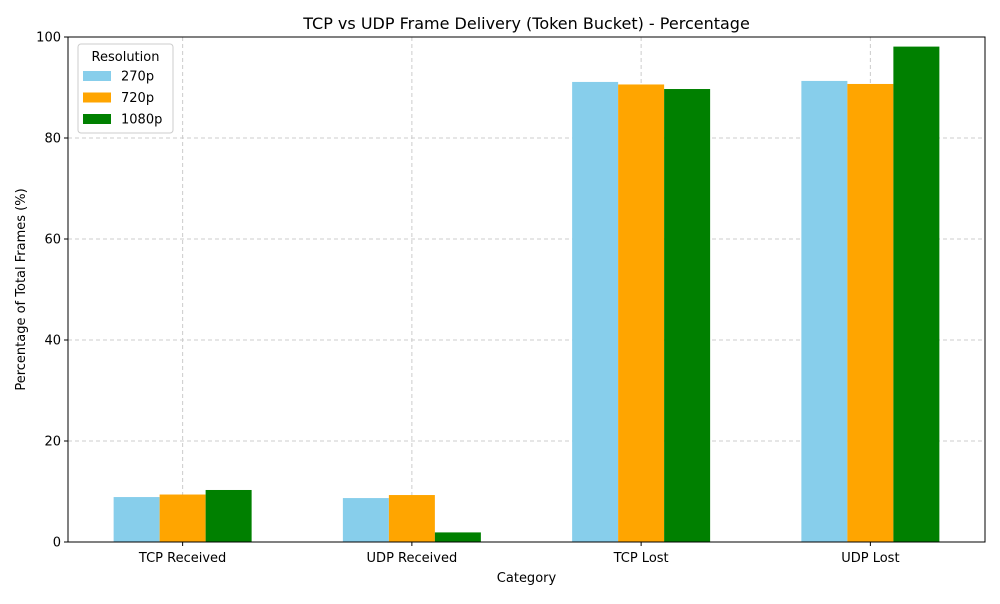  I want to click on y-axis-ticks: 0 20 40 60 80 100, so click(52, 291).